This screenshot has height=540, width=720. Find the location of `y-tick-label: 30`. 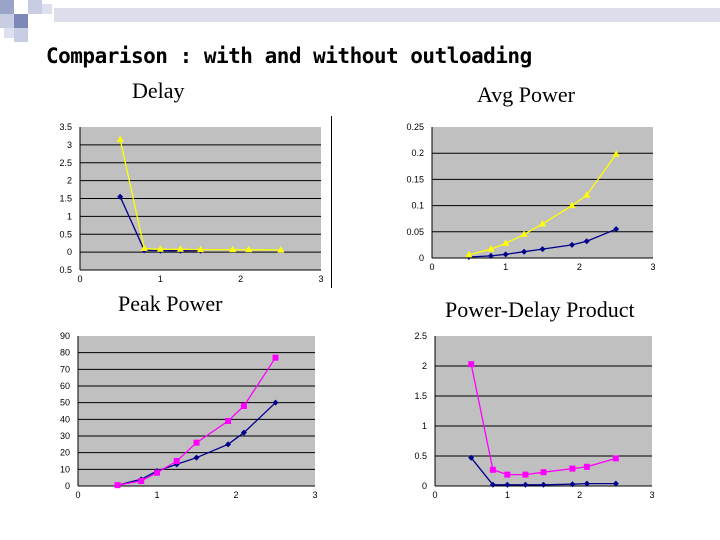

y-tick-label: 30 is located at coordinates (65, 436).